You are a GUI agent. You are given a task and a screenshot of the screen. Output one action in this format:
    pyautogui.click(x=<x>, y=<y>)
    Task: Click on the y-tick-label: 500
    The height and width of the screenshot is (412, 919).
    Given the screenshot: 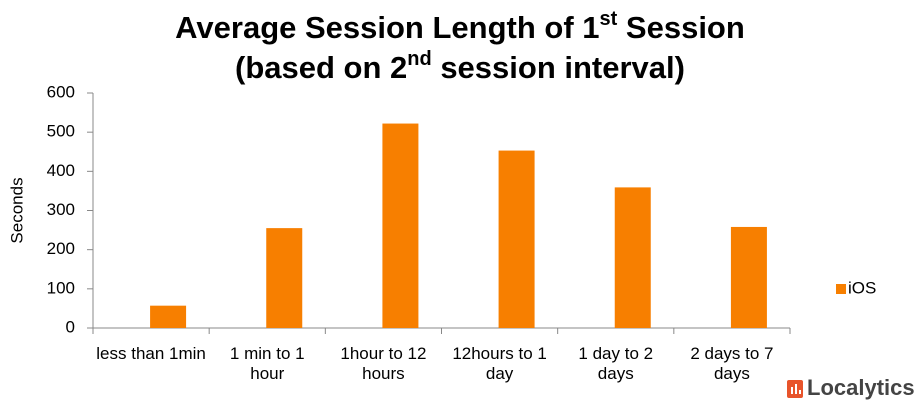 What is the action you would take?
    pyautogui.click(x=61, y=131)
    